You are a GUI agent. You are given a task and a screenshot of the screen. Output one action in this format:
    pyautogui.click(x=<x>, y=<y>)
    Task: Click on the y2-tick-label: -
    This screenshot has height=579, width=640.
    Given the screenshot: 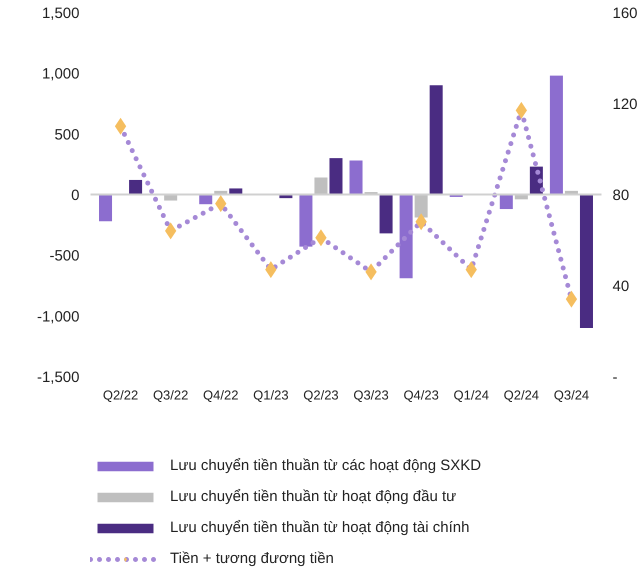 What is the action you would take?
    pyautogui.click(x=615, y=377)
    